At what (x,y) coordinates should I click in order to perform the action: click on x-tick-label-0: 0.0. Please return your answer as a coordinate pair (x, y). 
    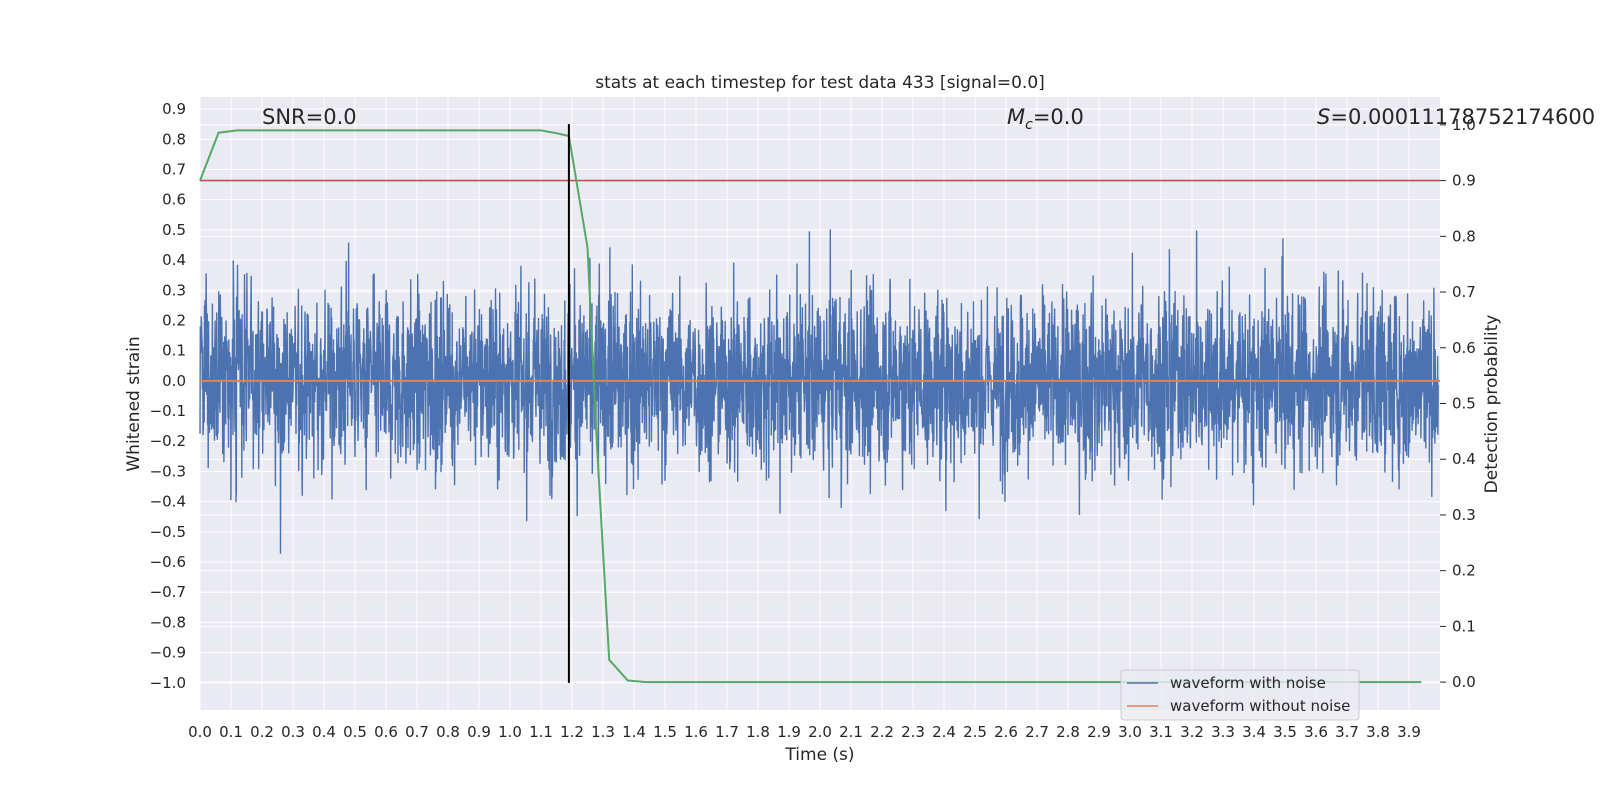
    Looking at the image, I should click on (200, 732).